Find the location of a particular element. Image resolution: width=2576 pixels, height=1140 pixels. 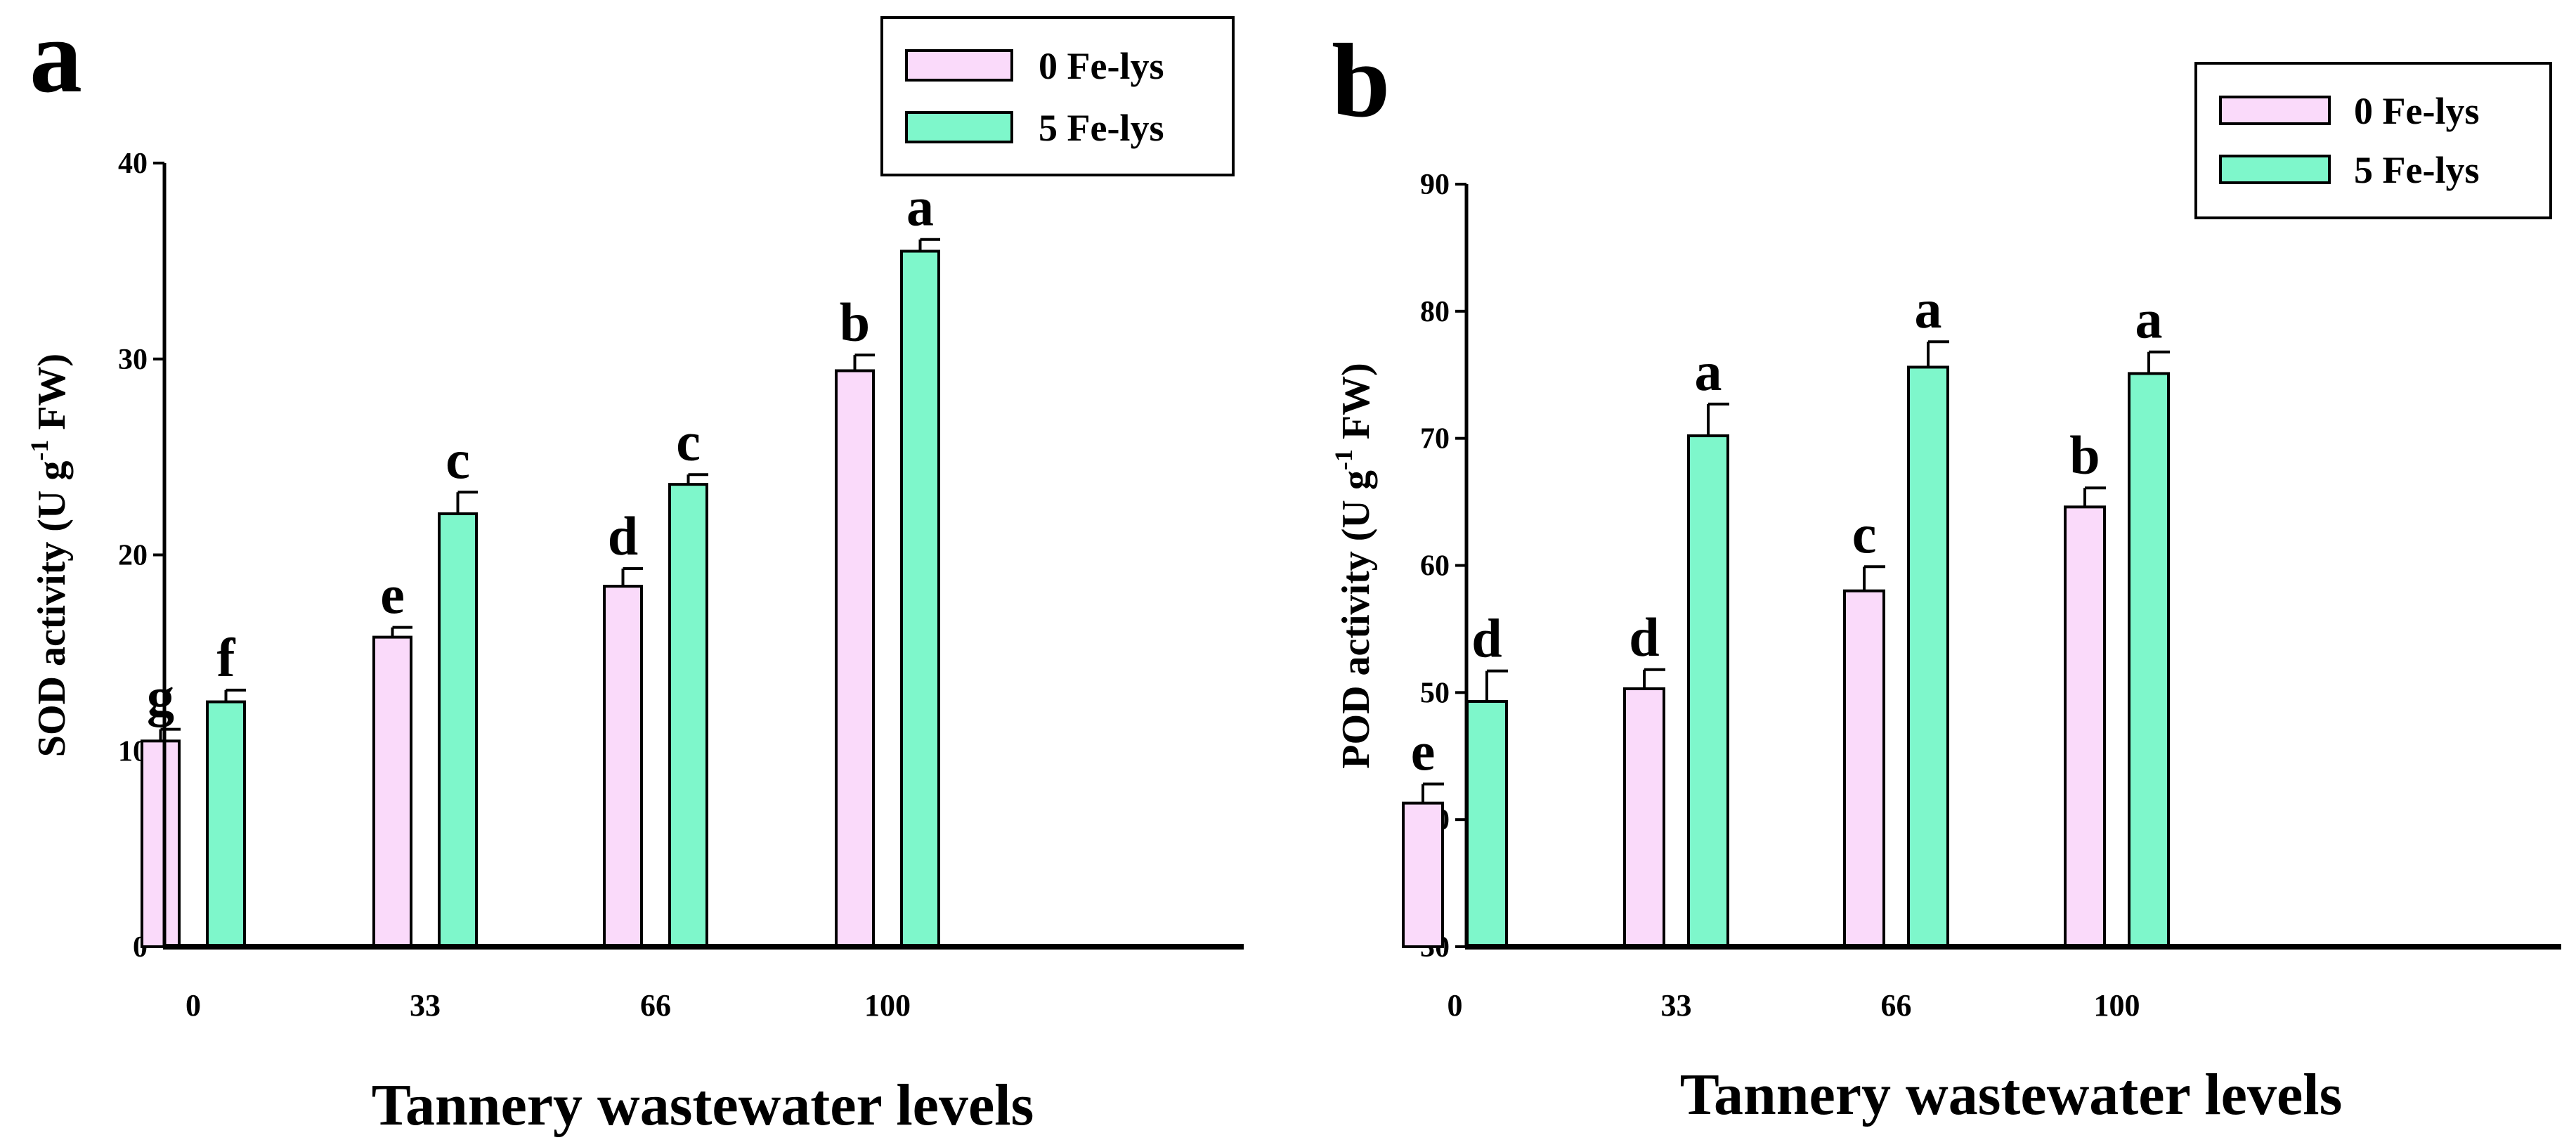

panel-b-x-axis-title: Tannery wastewater levels is located at coordinates (2011, 1094).